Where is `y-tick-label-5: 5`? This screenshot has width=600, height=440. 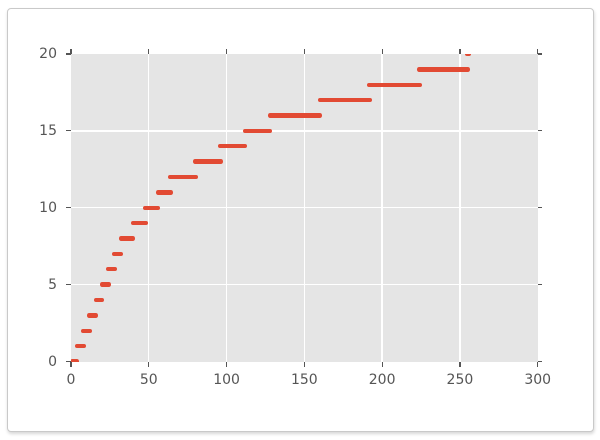
y-tick-label-5: 5 is located at coordinates (52, 284).